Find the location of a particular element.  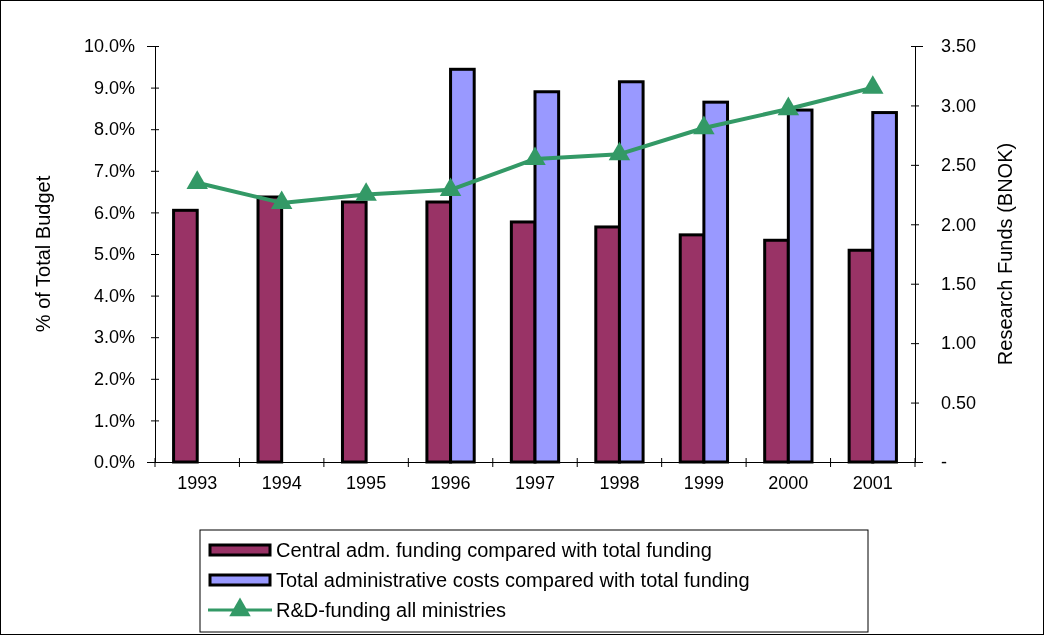

y2-axis-title: Research Funds (BNOK) is located at coordinates (1005, 254).